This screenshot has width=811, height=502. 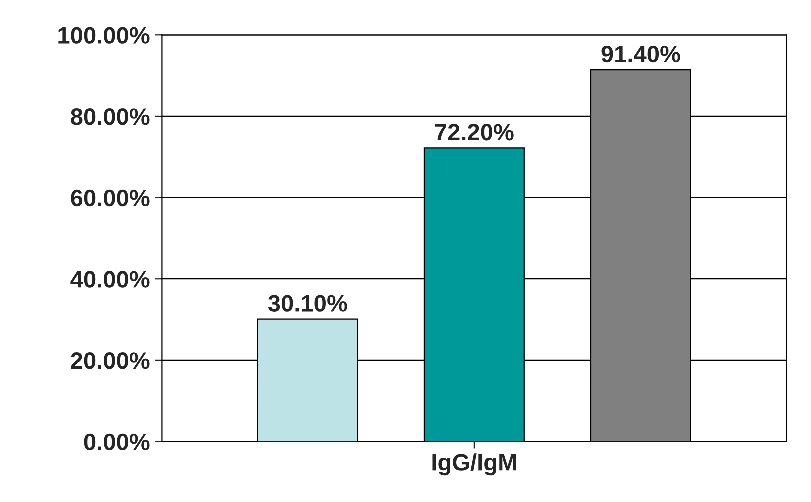 What do you see at coordinates (308, 303) in the screenshot?
I see `data-label: 30.10%` at bounding box center [308, 303].